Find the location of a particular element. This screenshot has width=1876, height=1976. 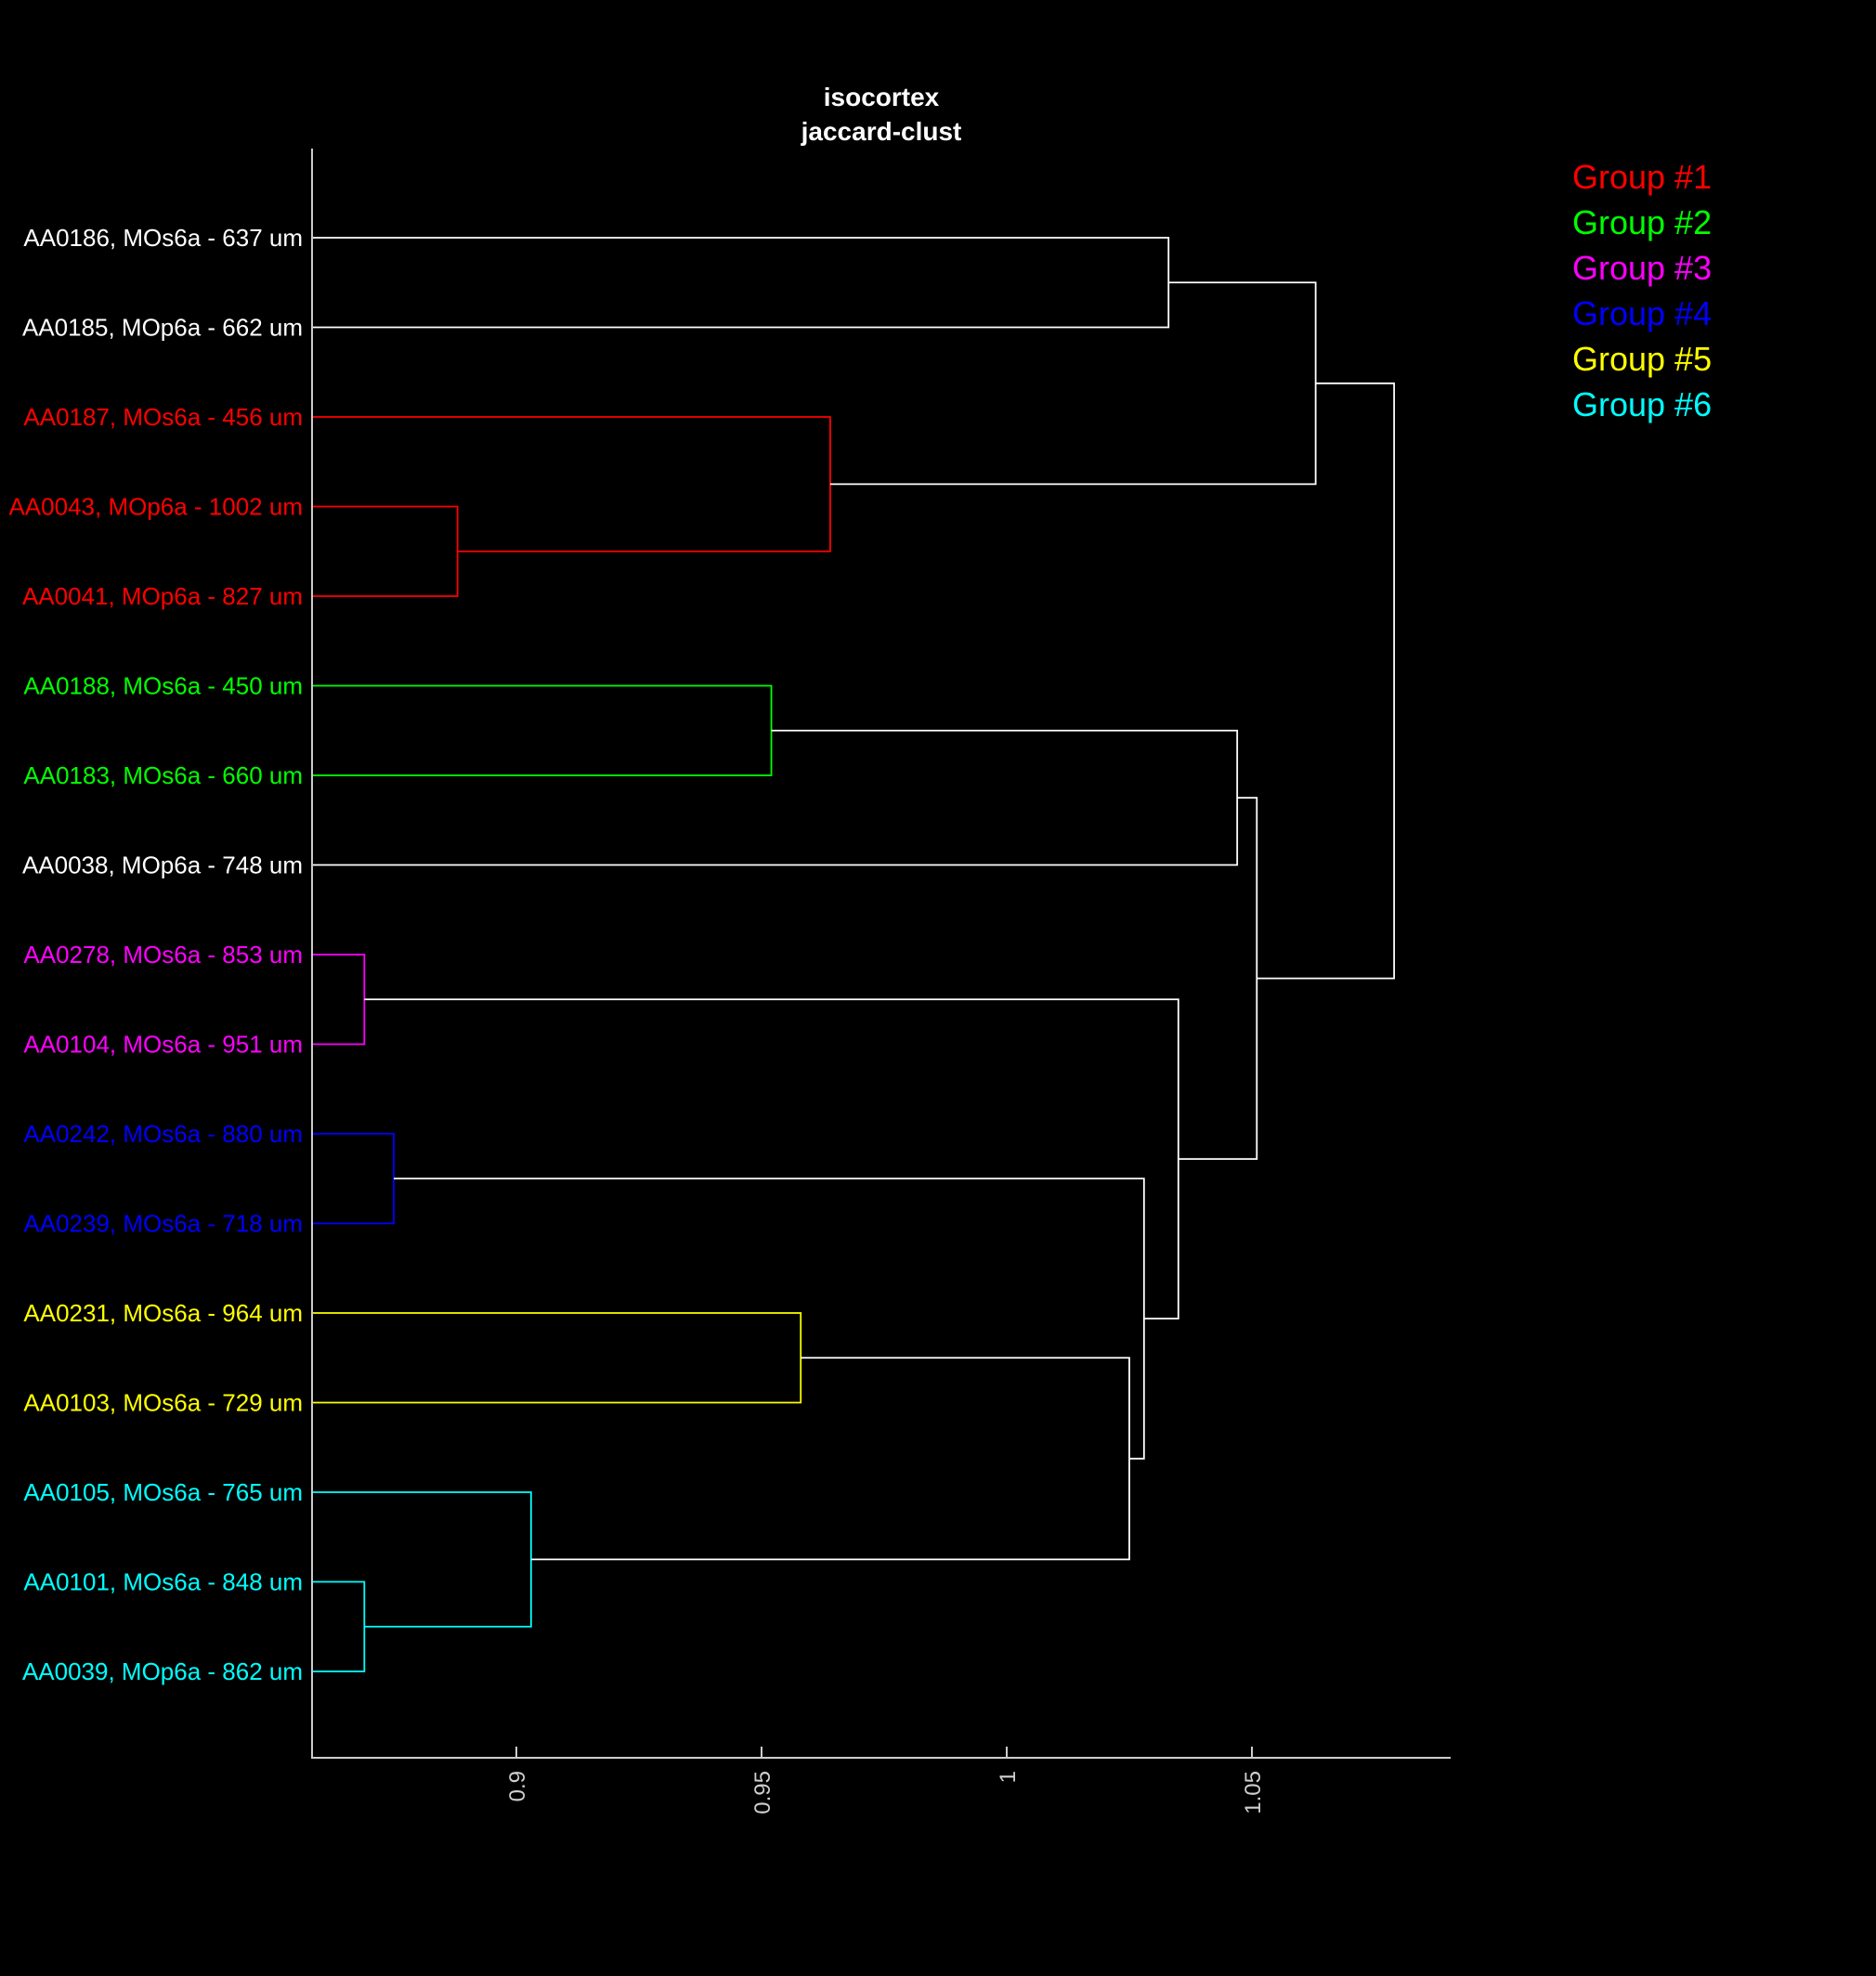

legend-entry: Group #6 is located at coordinates (1642, 404).